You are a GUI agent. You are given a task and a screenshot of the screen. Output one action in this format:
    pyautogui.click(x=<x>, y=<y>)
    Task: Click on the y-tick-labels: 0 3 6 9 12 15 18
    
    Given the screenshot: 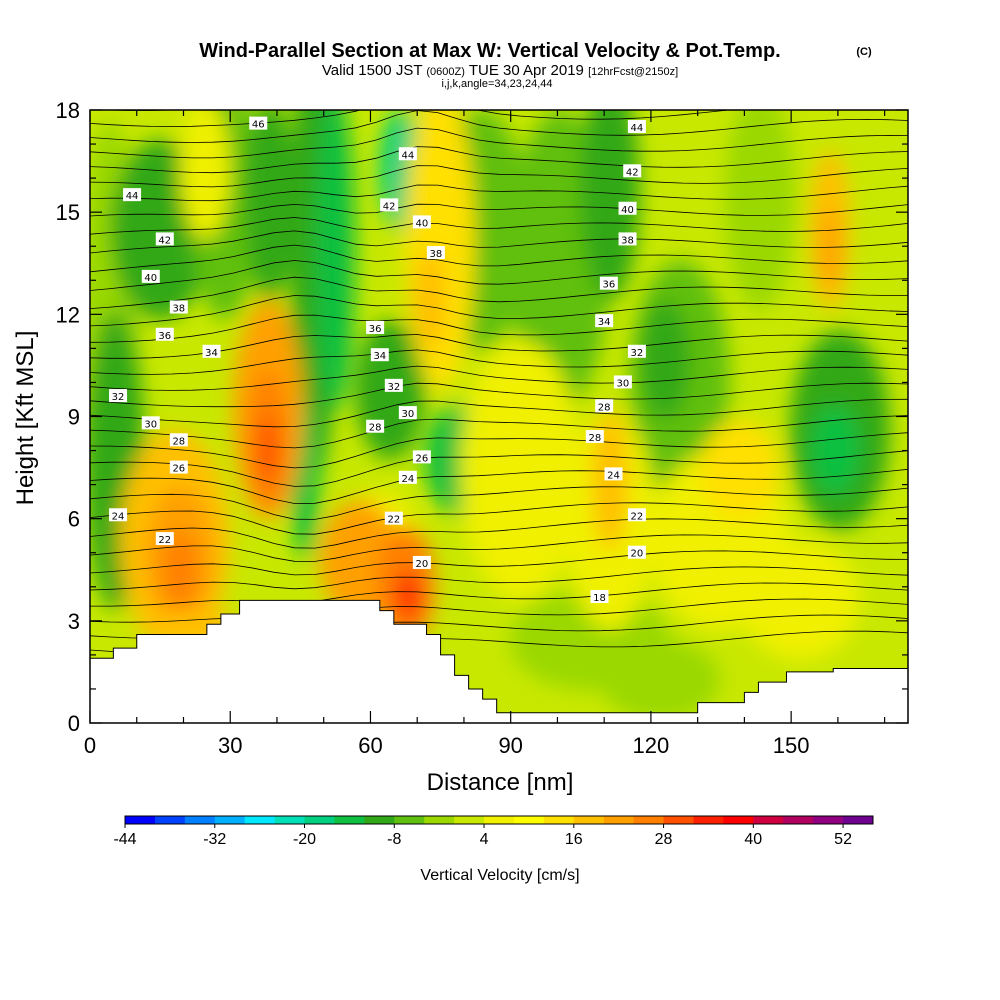 What is the action you would take?
    pyautogui.click(x=68, y=417)
    